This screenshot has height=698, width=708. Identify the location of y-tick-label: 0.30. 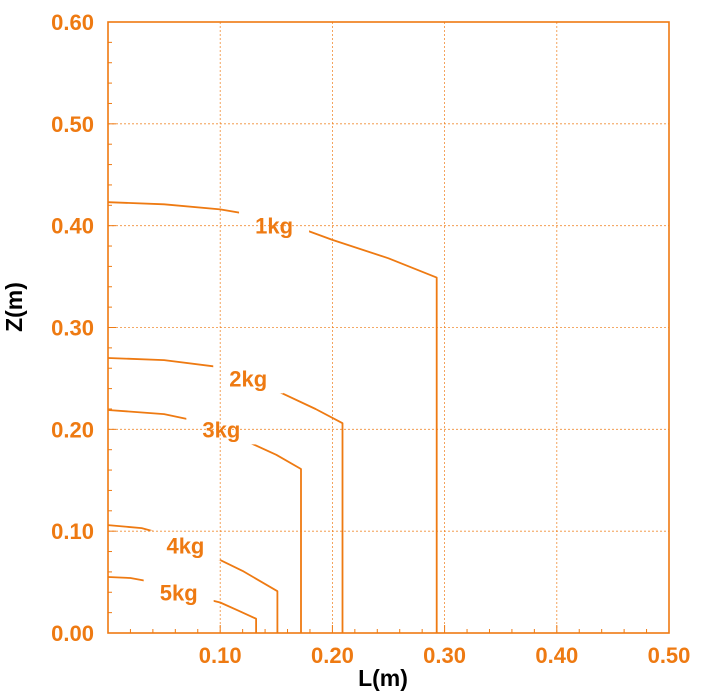
(72, 328).